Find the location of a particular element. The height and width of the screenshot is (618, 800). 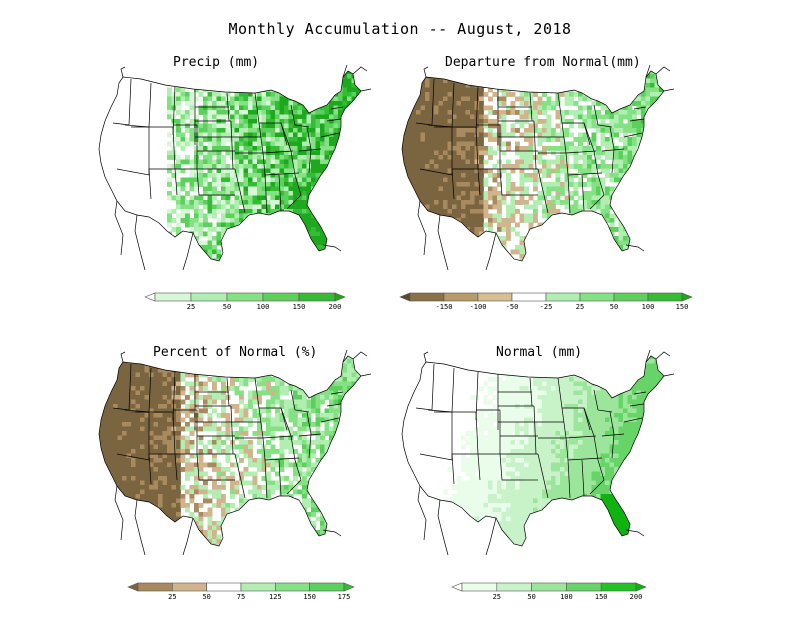

legend-tick-label: -150 is located at coordinates (444, 307).